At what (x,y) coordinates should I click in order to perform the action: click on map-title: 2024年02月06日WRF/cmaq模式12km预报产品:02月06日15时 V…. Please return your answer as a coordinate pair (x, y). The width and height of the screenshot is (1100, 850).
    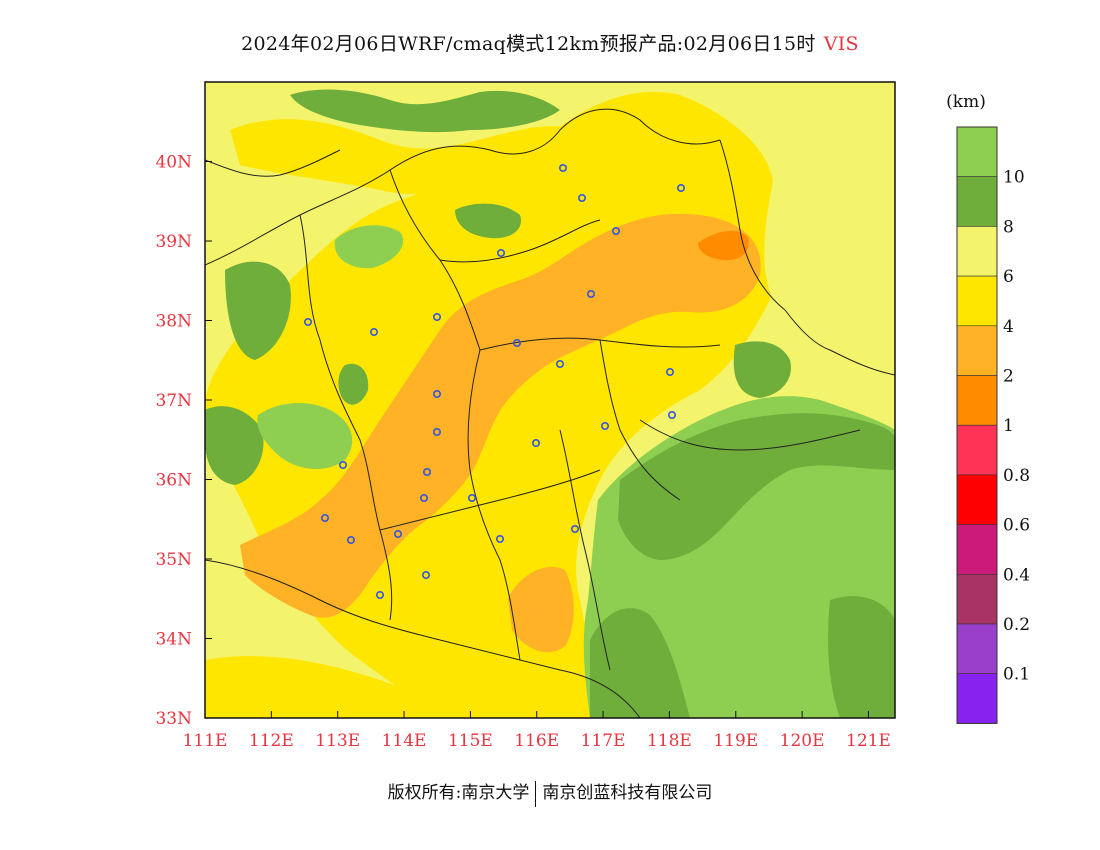
    Looking at the image, I should click on (550, 42).